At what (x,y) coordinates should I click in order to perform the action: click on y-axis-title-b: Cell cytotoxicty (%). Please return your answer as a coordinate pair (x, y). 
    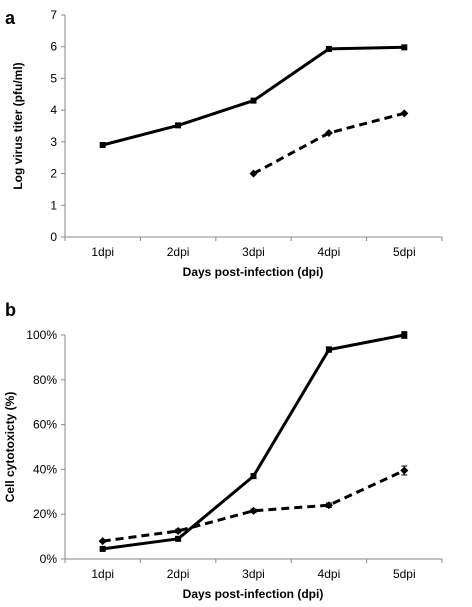
    Looking at the image, I should click on (10, 447).